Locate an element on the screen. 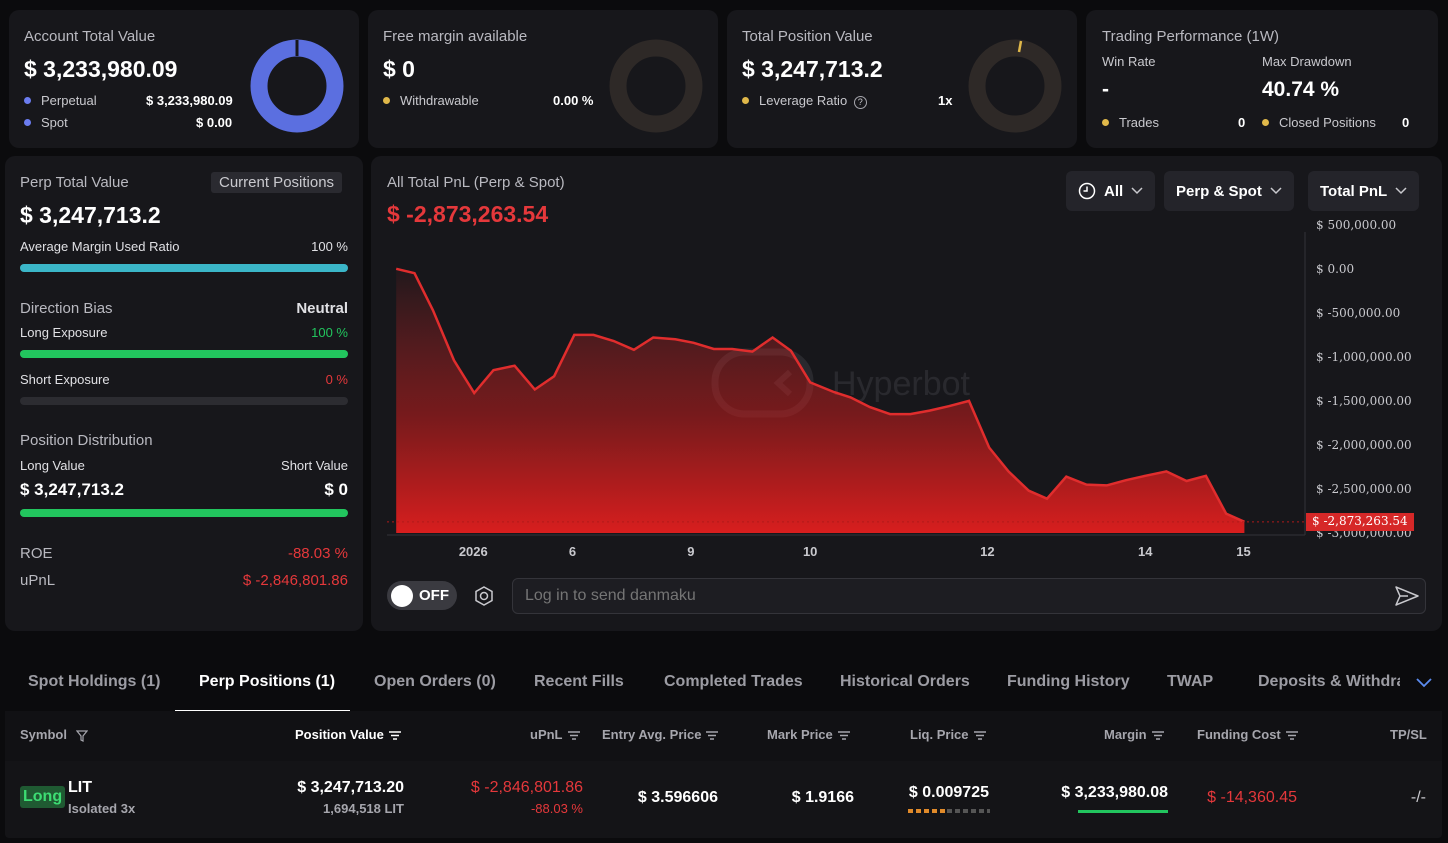 Image resolution: width=1448 pixels, height=843 pixels. metric-filter-button: Total PnL is located at coordinates (1364, 191).